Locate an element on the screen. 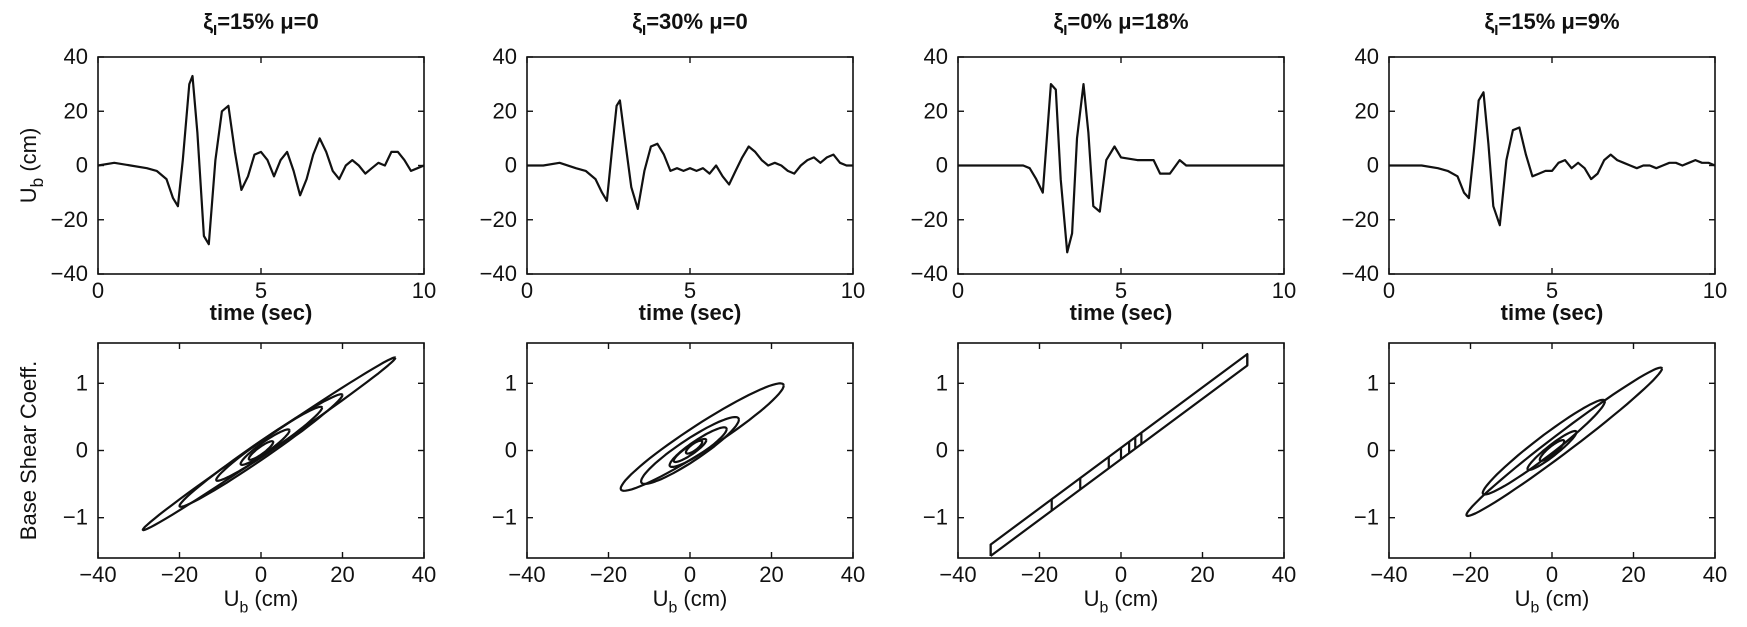  y-axis-label: Ub (cm) is located at coordinates (31, 166).